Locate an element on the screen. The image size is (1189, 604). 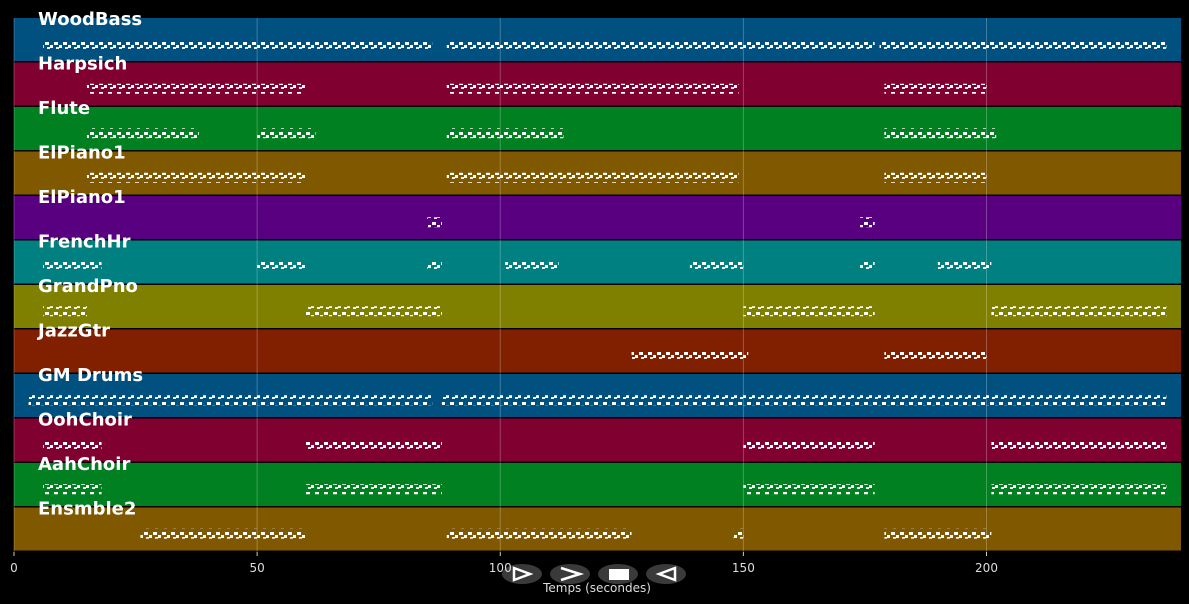
x-tick-label: 0 is located at coordinates (14, 568).